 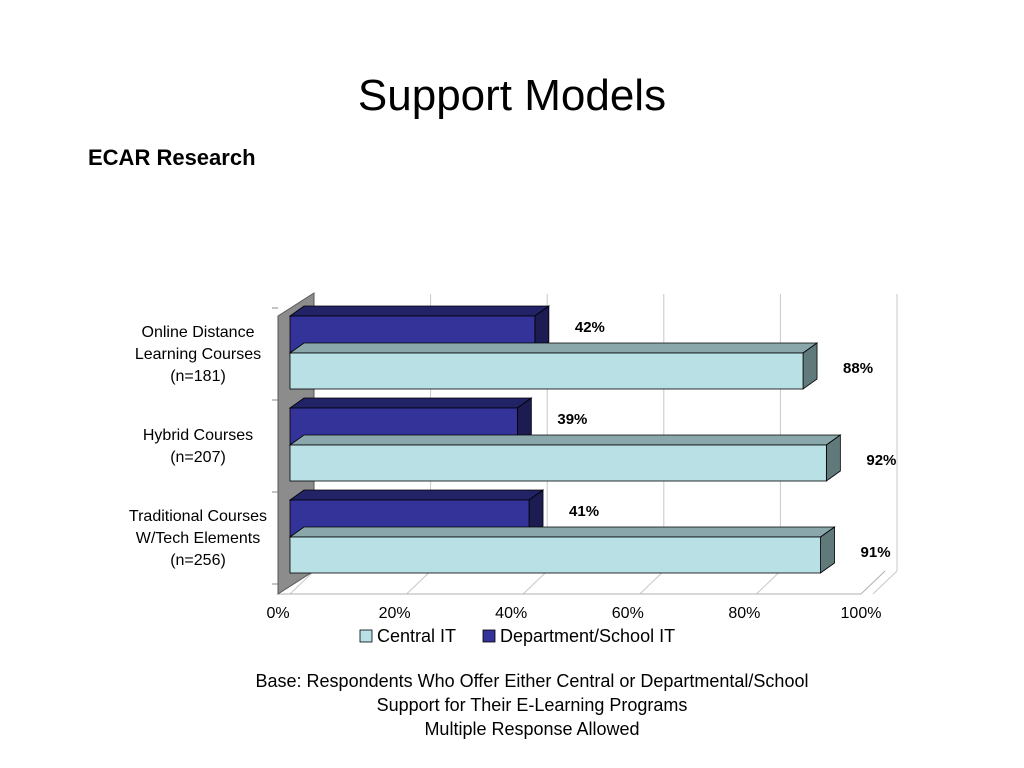 What do you see at coordinates (198, 354) in the screenshot?
I see `category-label: Learning Courses` at bounding box center [198, 354].